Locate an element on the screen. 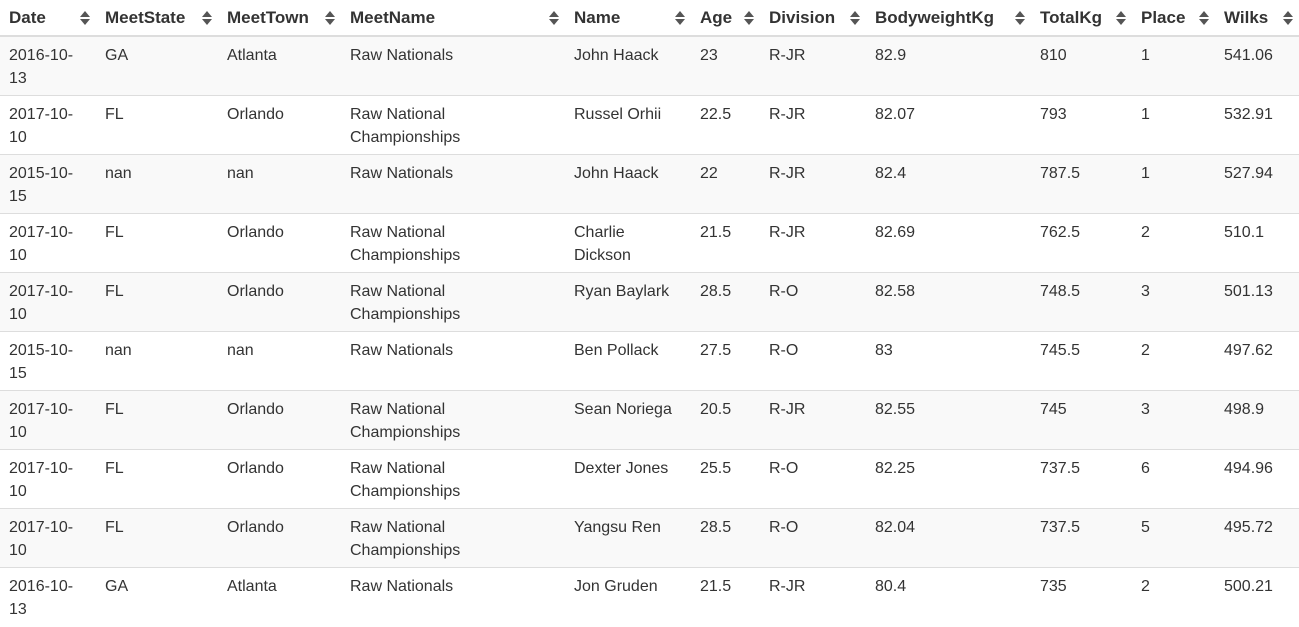 Image resolution: width=1299 pixels, height=627 pixels. column-header-label: Wilks is located at coordinates (1246, 17).